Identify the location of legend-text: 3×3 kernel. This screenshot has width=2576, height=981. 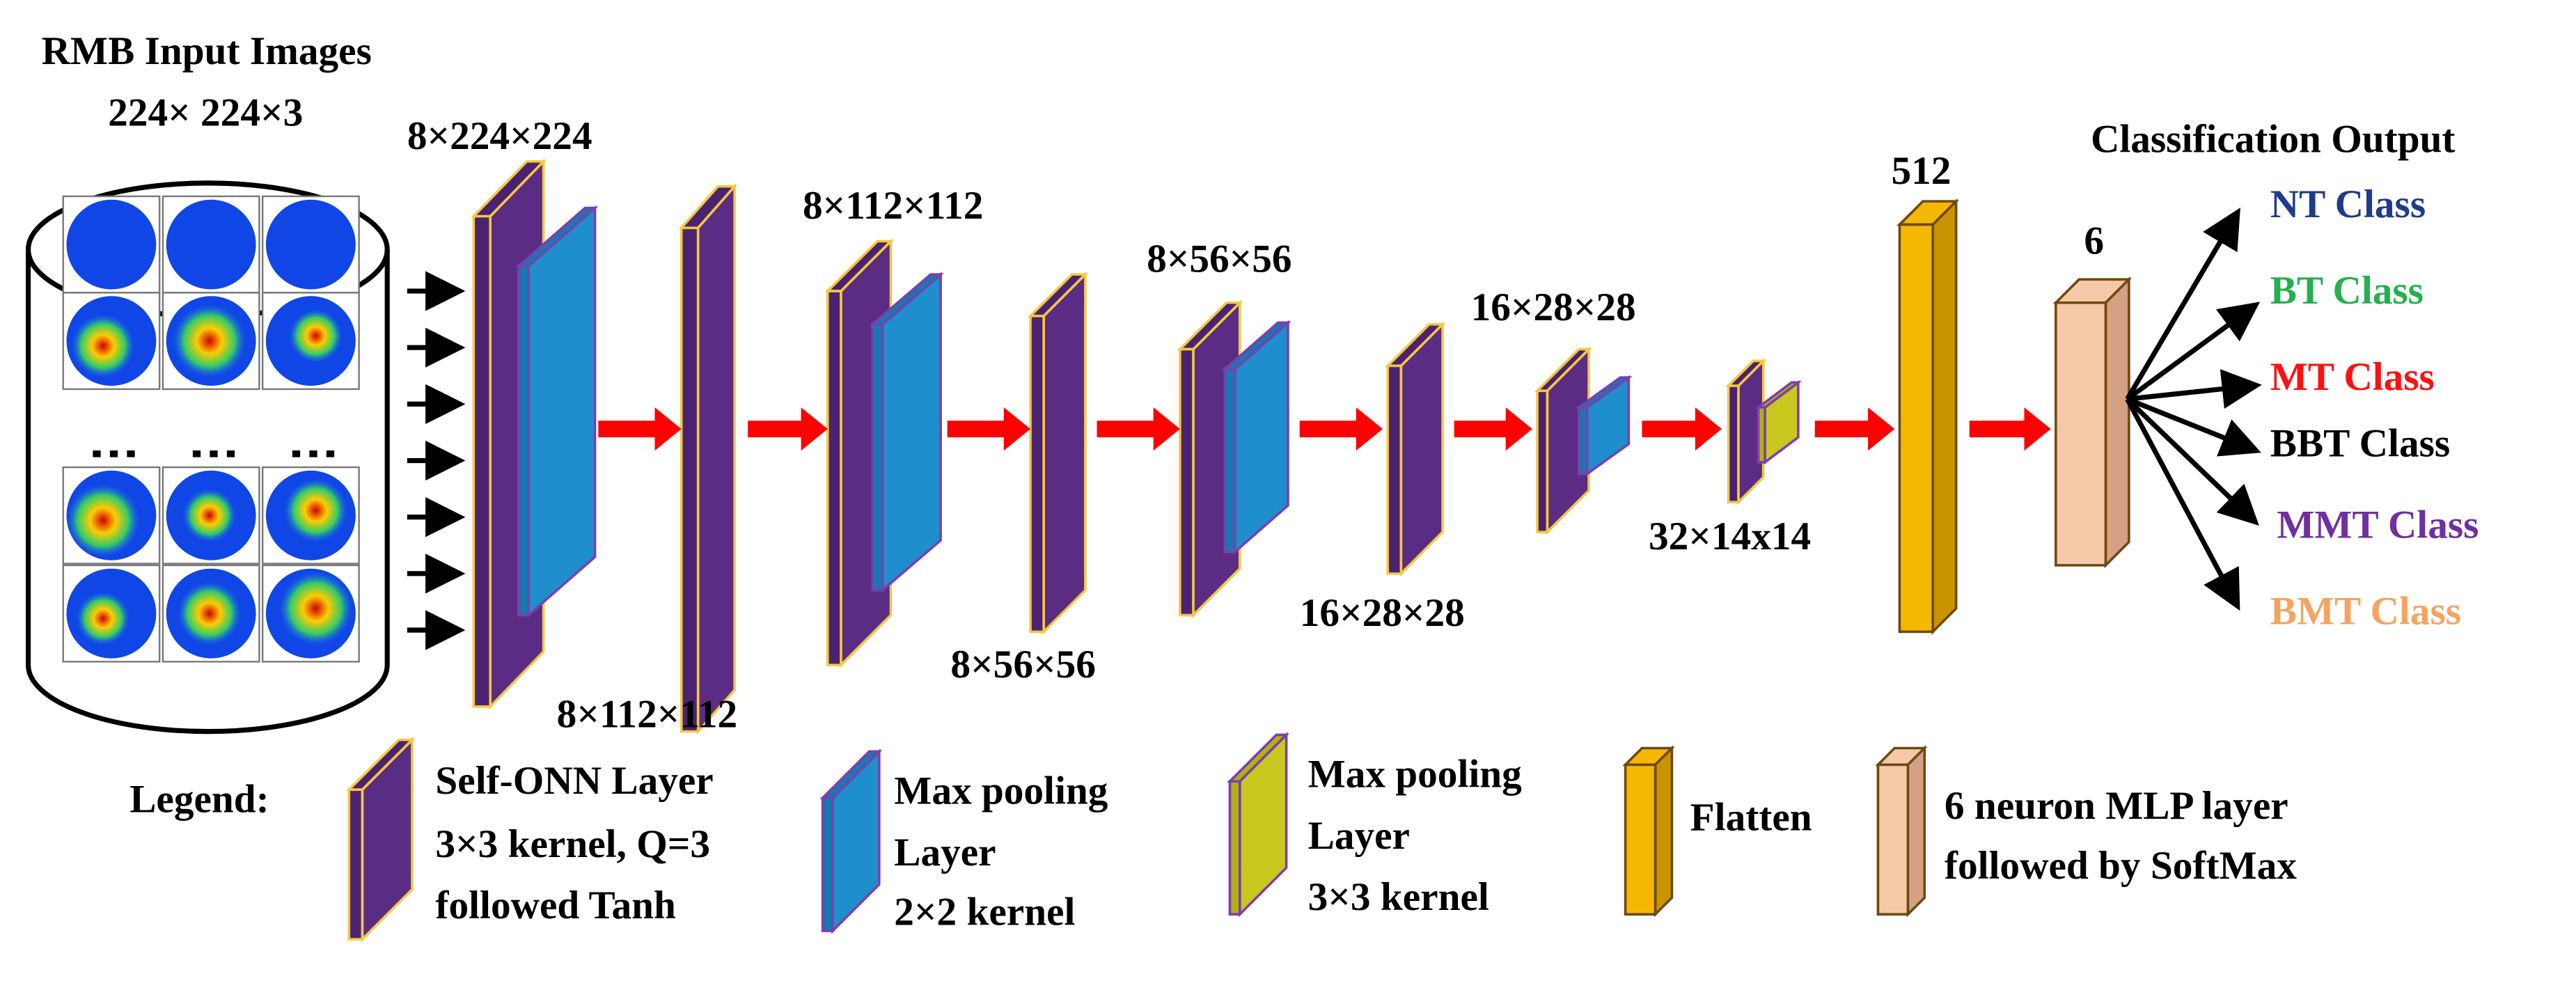
(1398, 897).